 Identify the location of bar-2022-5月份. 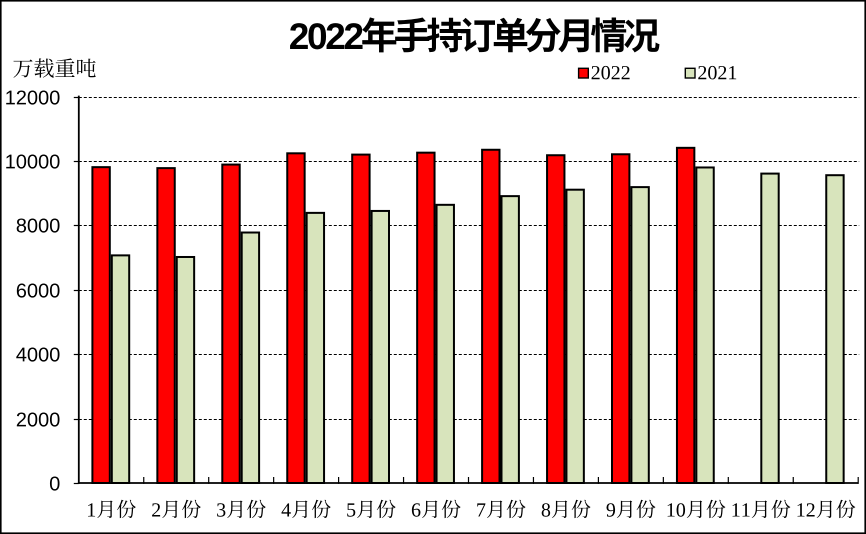
(361, 318).